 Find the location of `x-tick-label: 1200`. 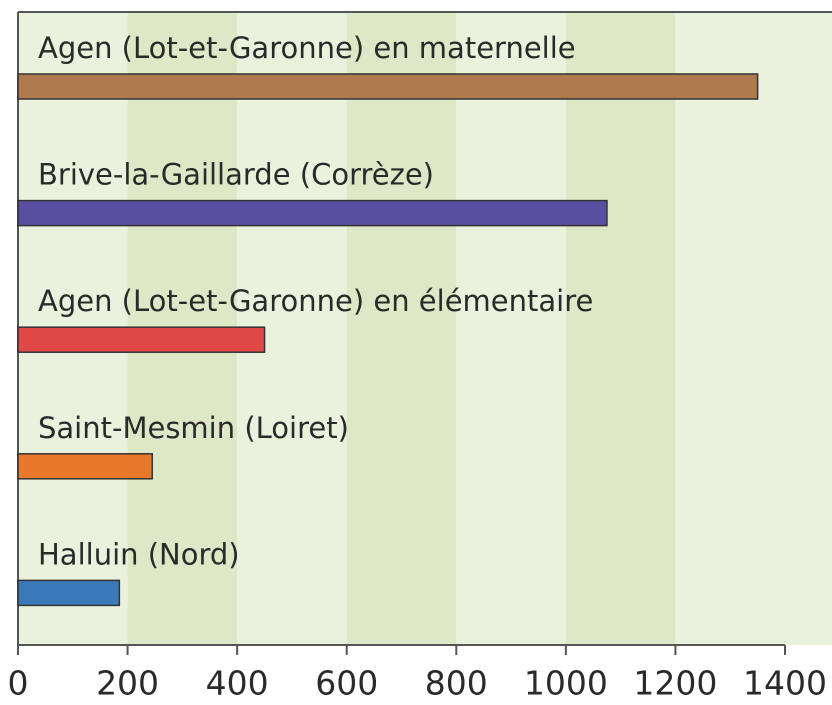

x-tick-label: 1200 is located at coordinates (675, 683).